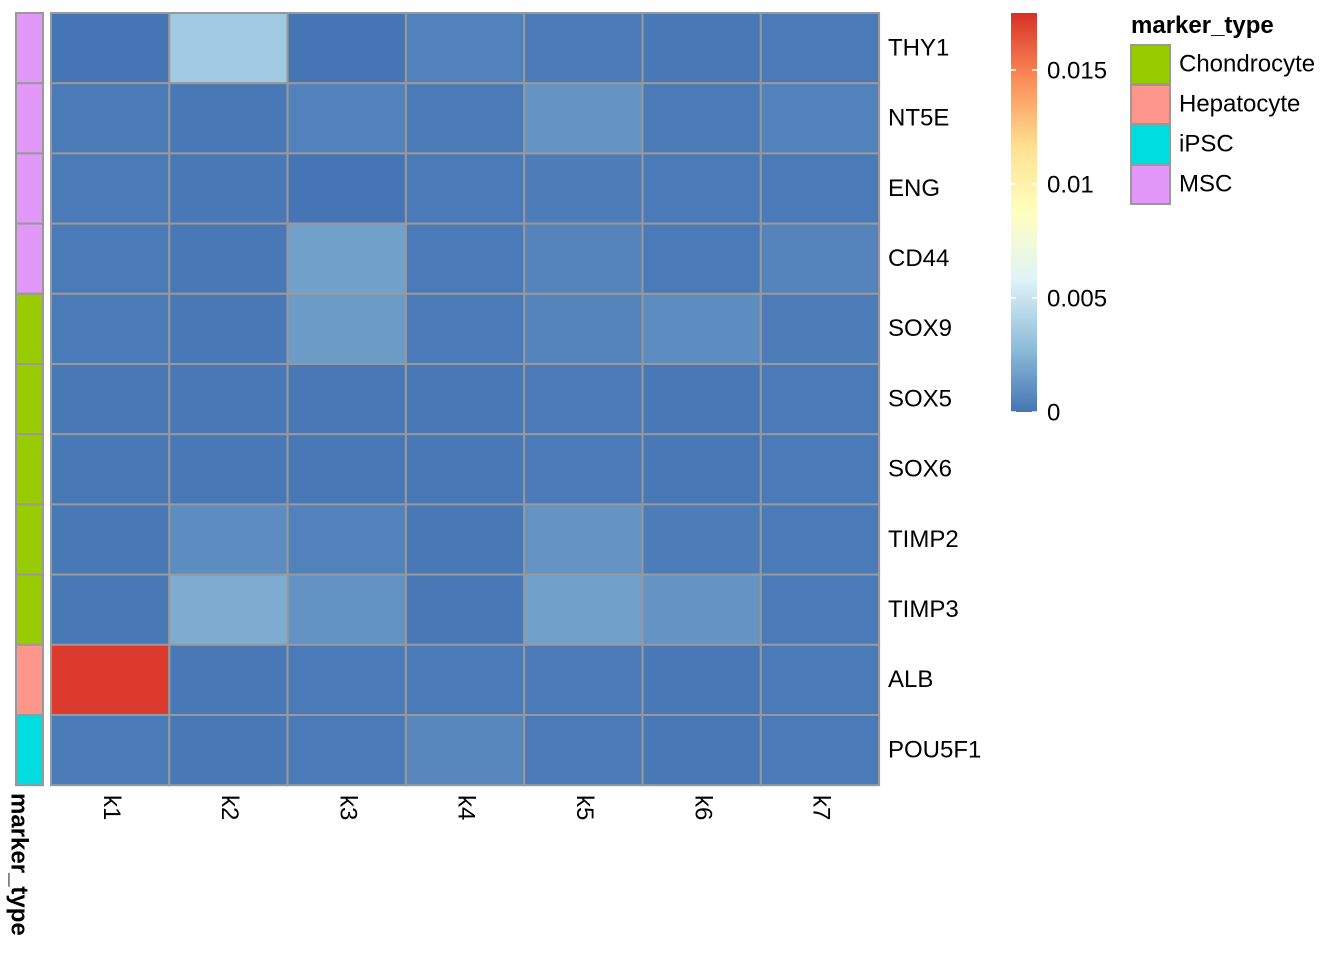 The height and width of the screenshot is (960, 1344). I want to click on heatmap-cell-sox6-k6, so click(701, 469).